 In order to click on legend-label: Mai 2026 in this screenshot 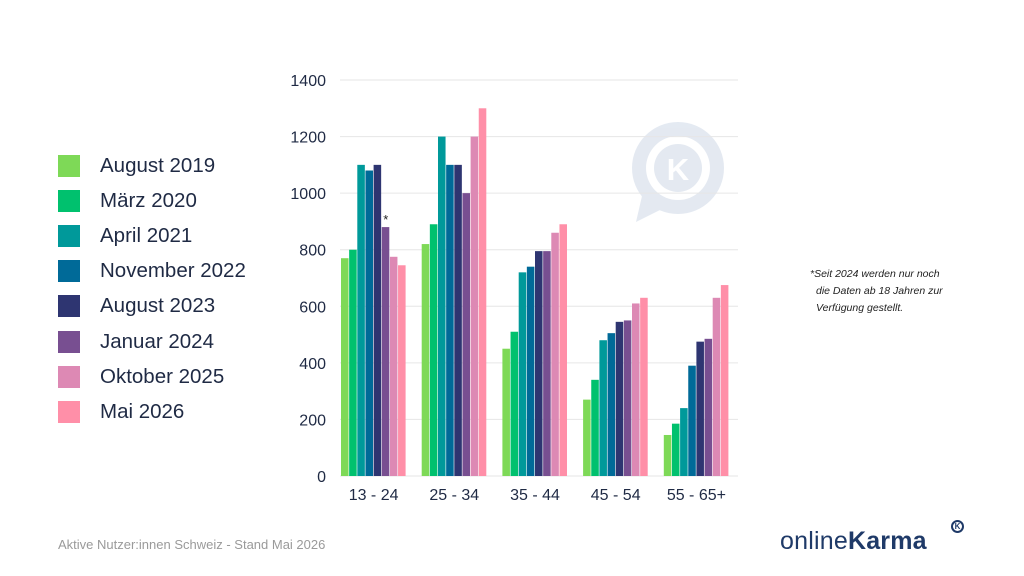, I will do `click(142, 411)`.